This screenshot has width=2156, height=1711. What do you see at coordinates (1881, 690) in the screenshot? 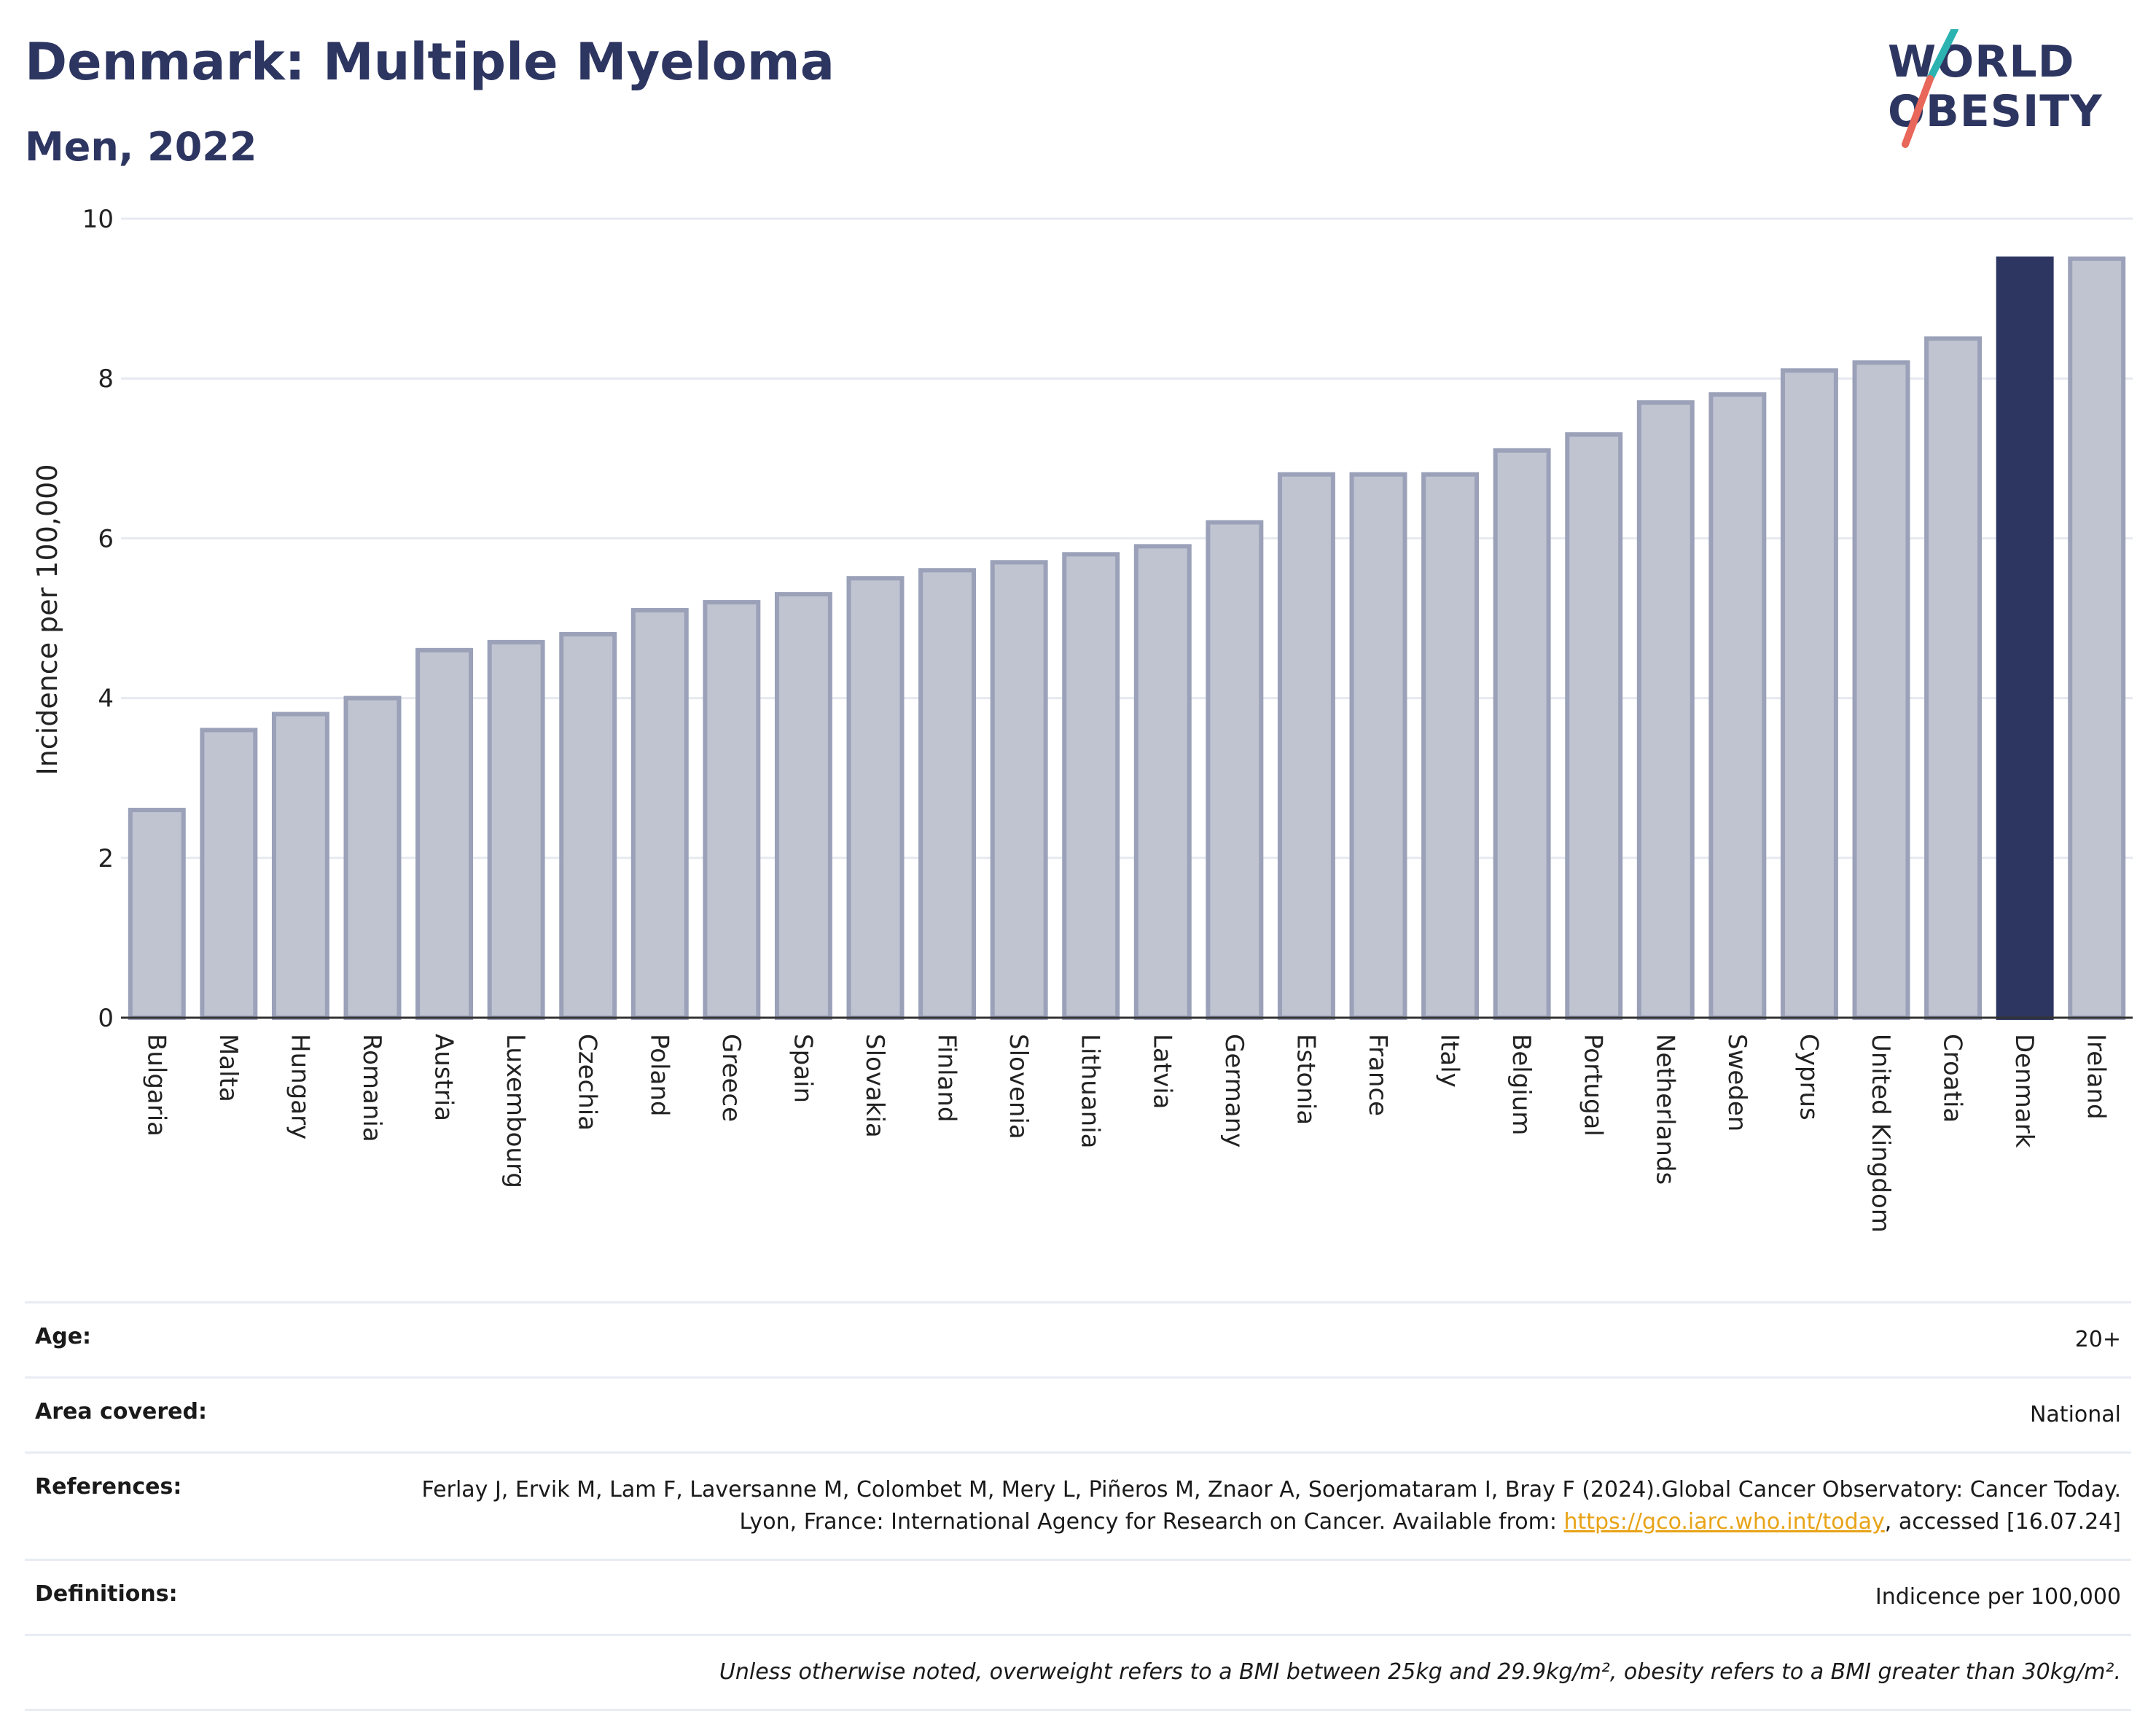
I see `bar-united-kingdom` at bounding box center [1881, 690].